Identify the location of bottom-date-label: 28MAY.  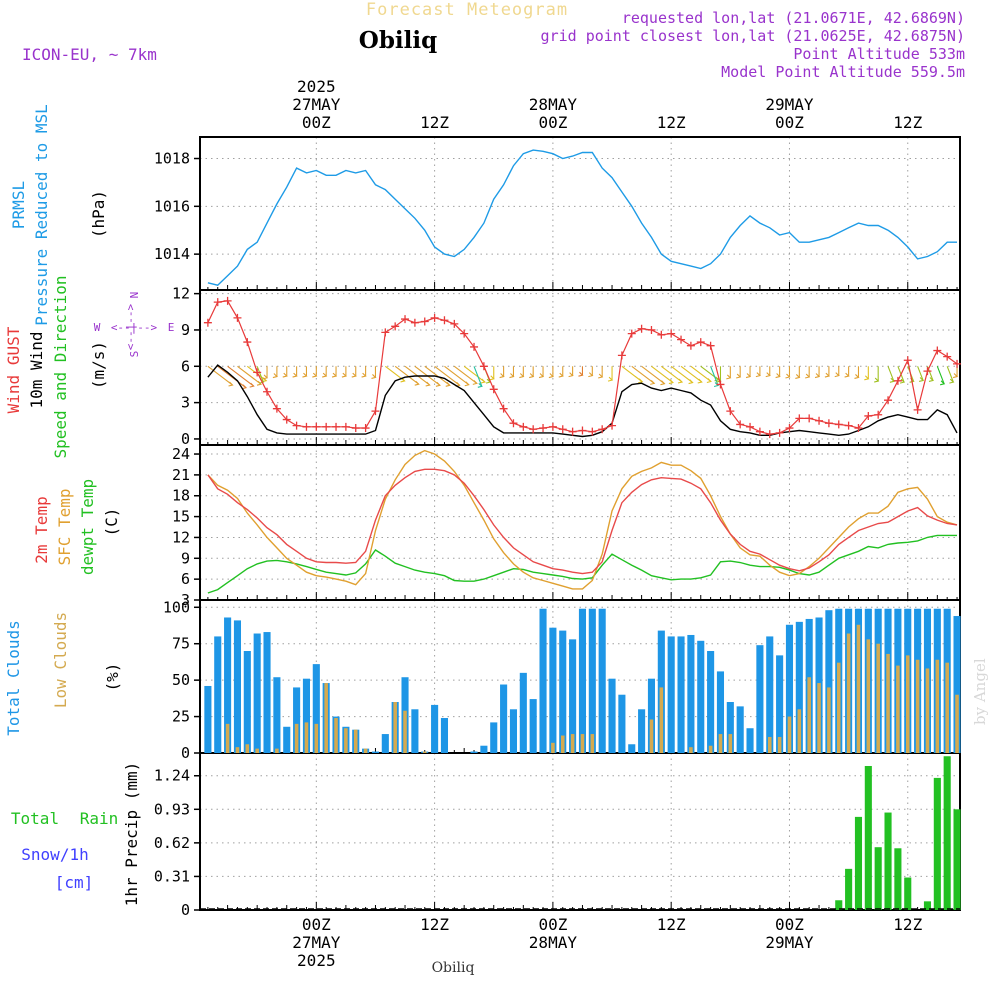
(553, 942).